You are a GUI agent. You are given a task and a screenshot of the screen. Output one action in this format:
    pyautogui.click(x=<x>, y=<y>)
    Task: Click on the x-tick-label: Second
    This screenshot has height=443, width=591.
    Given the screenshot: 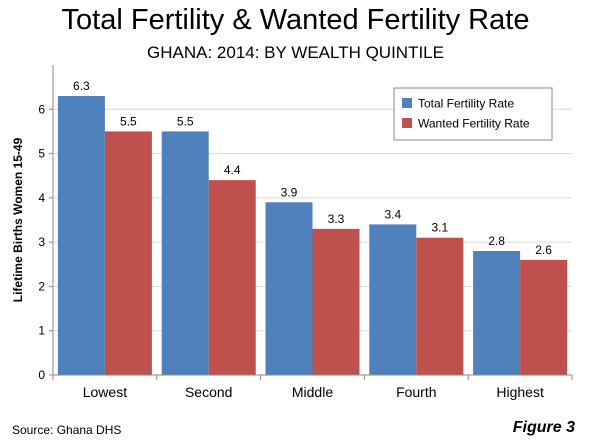 What is the action you would take?
    pyautogui.click(x=208, y=392)
    